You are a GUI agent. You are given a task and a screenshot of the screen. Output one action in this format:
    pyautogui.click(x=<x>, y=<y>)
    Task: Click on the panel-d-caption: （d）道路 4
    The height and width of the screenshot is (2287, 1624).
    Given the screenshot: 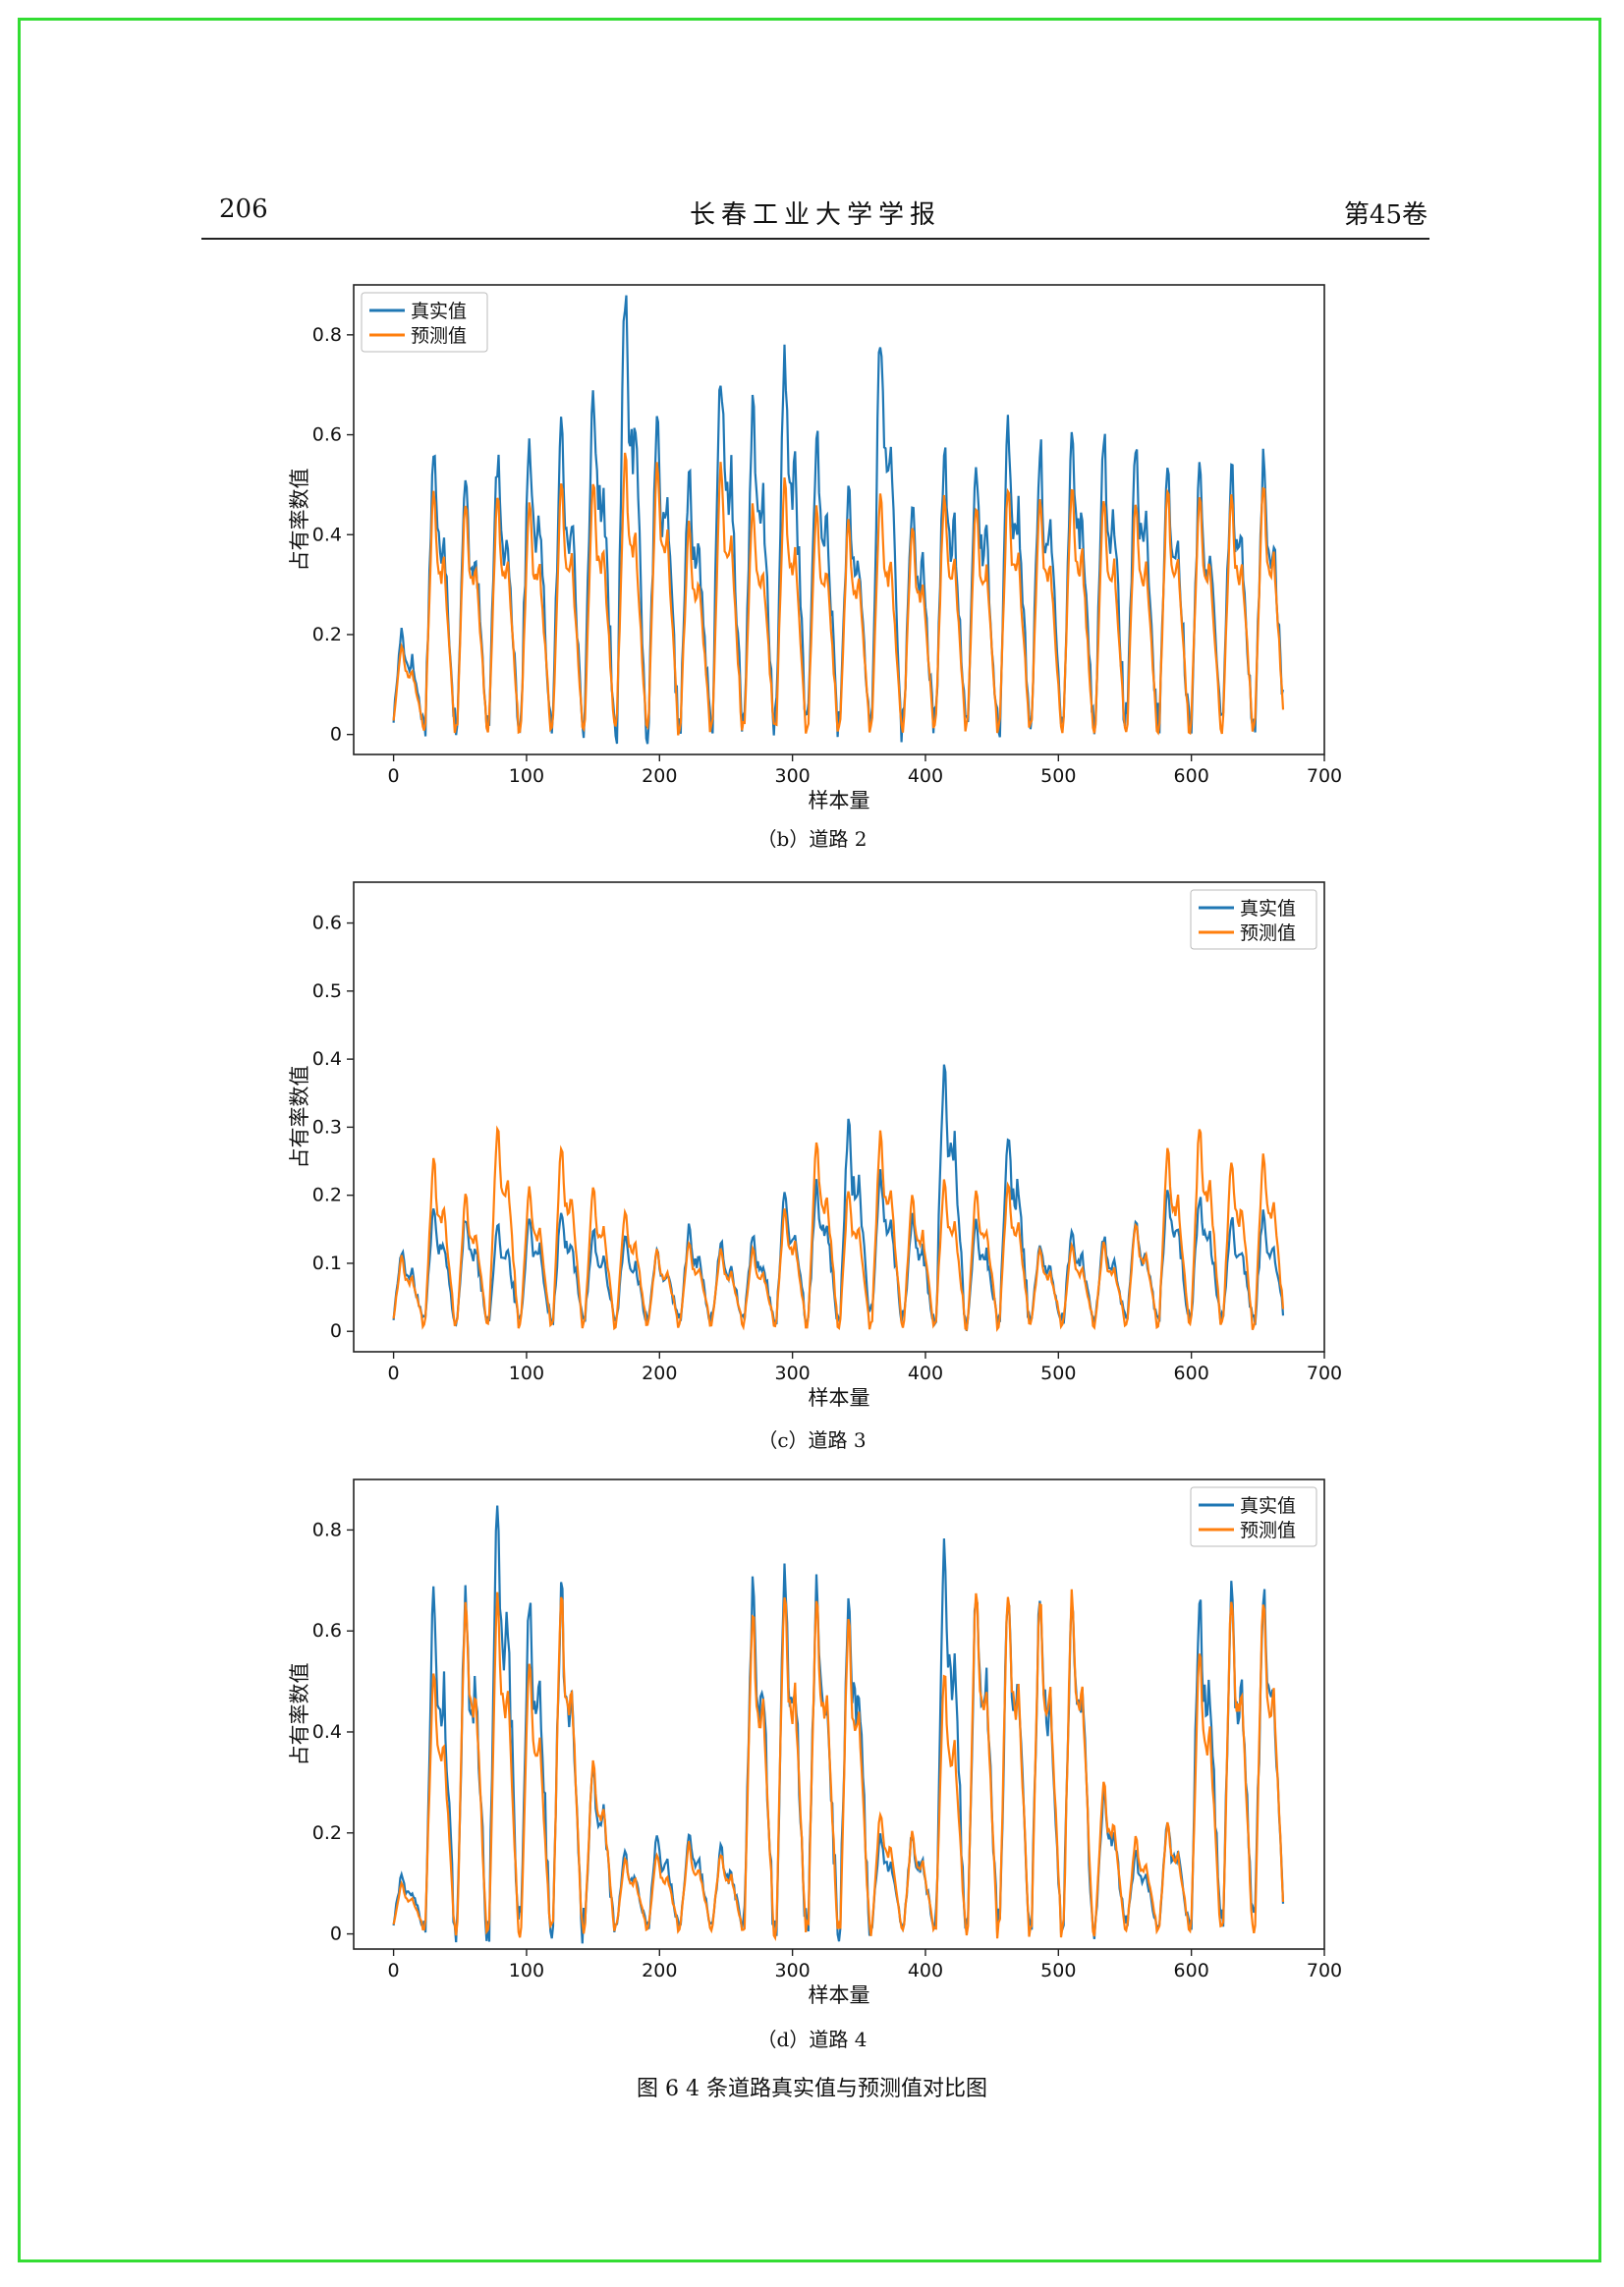 What is the action you would take?
    pyautogui.click(x=812, y=2039)
    